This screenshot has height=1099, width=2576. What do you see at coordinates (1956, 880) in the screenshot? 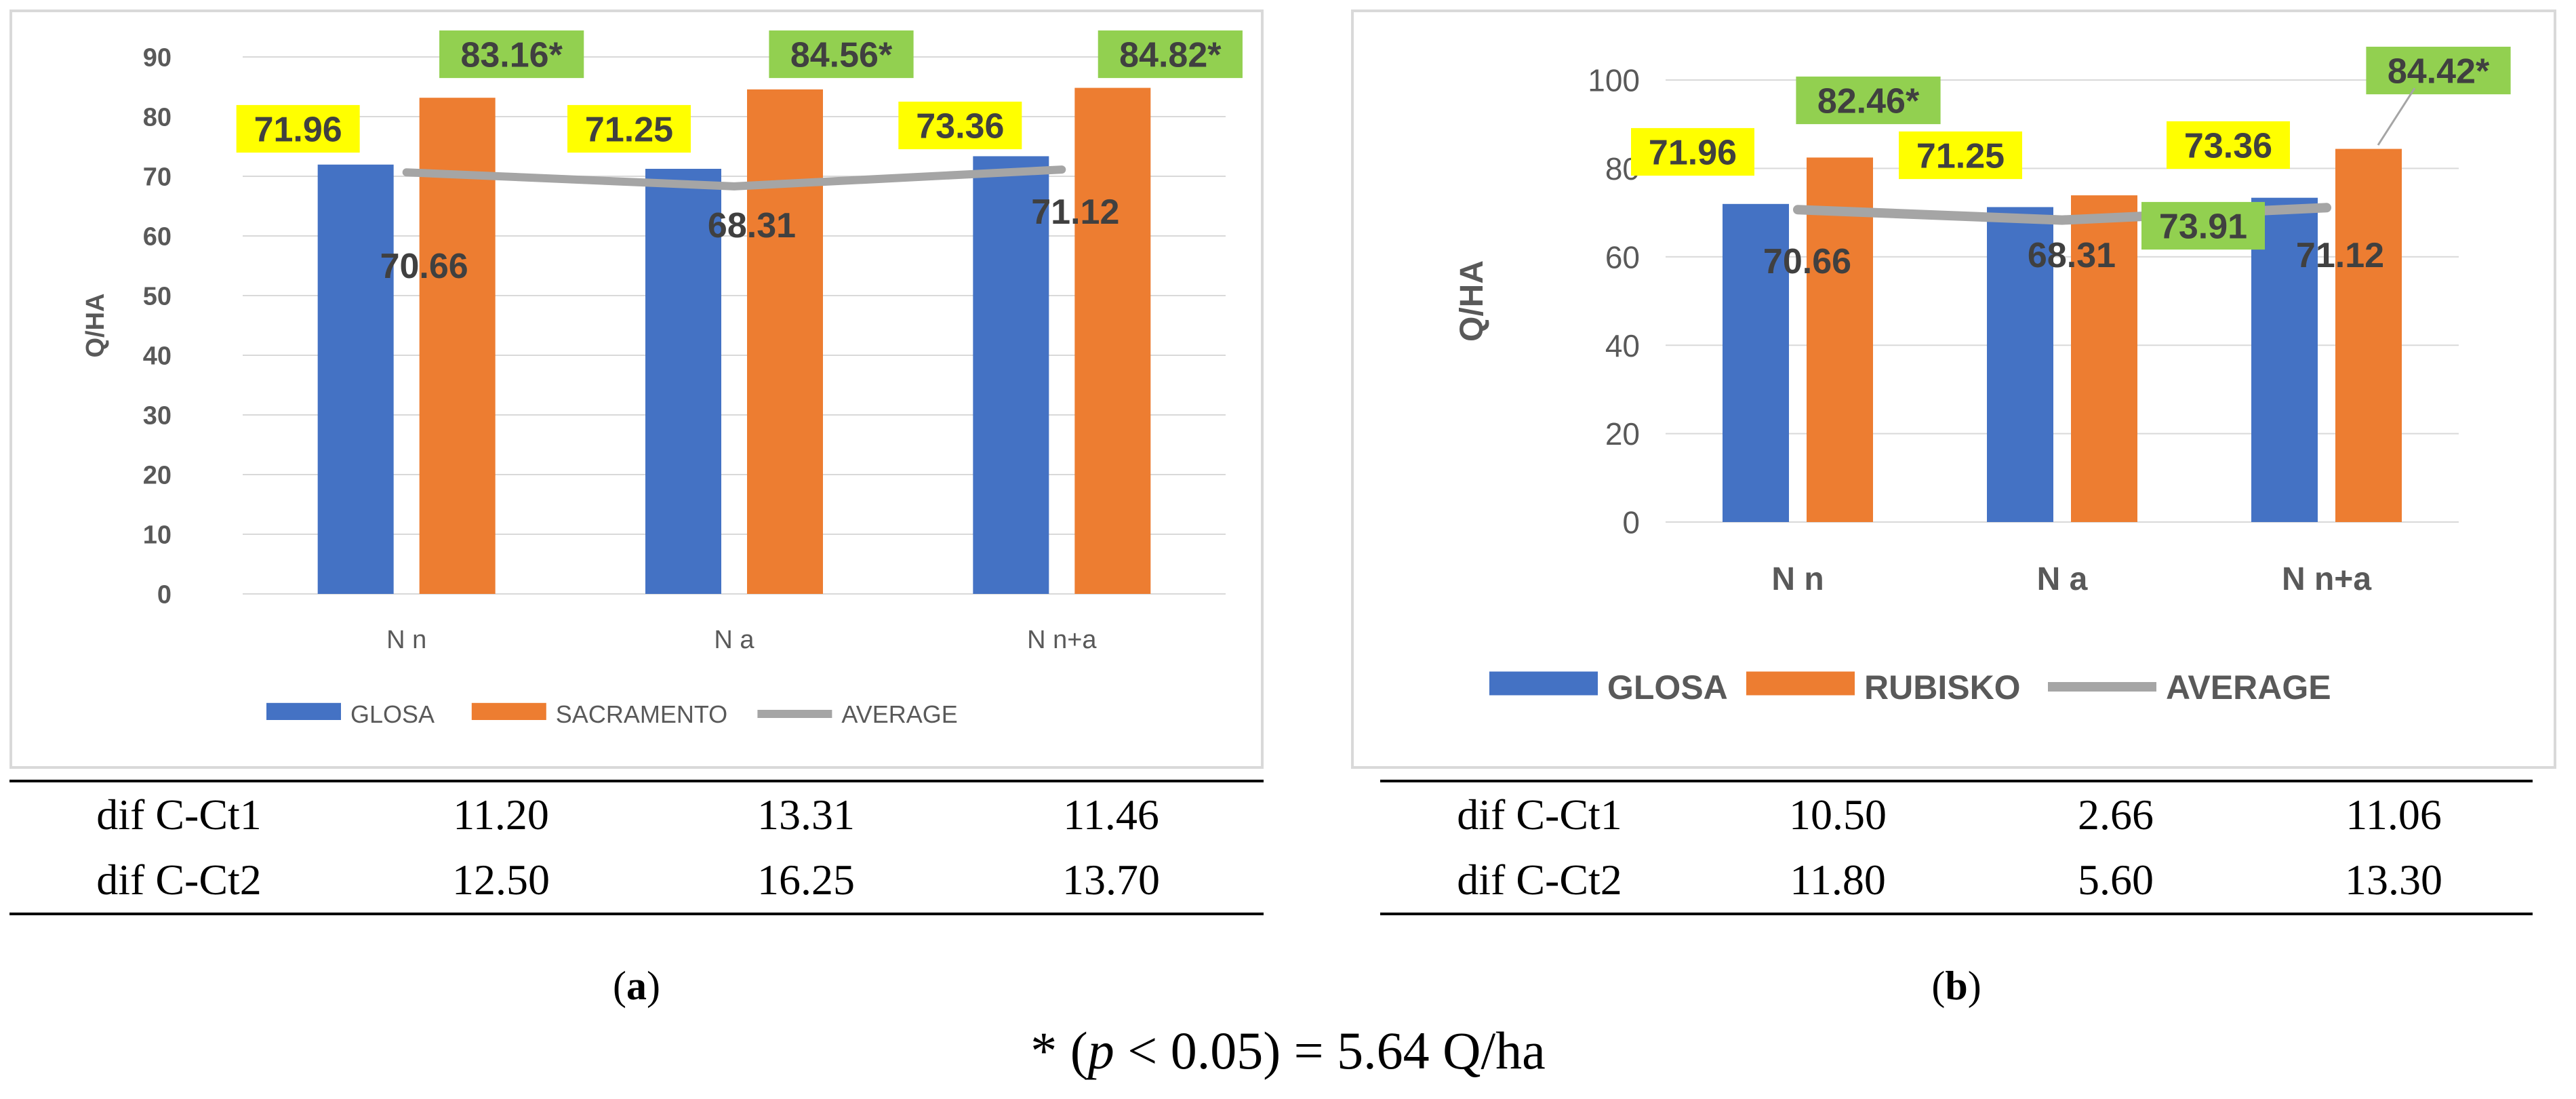
I see `table-row: dif C-Ct2 11.80 5.60 13.30` at bounding box center [1956, 880].